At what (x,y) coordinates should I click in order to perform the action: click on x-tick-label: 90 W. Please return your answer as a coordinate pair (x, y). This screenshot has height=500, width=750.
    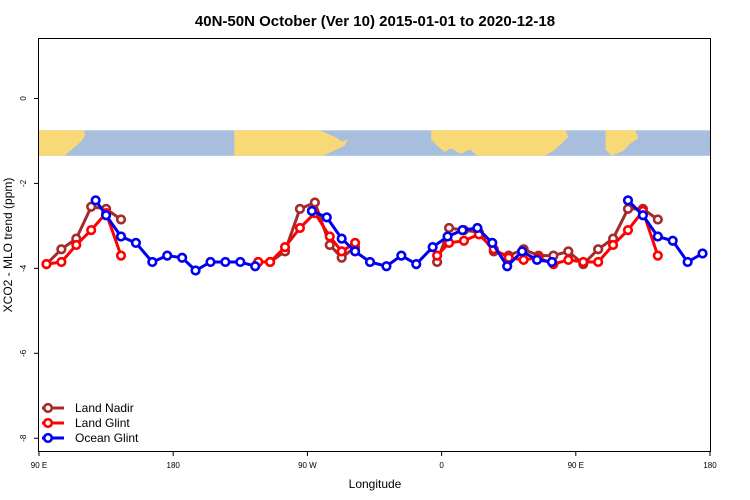
    Looking at the image, I should click on (307, 465).